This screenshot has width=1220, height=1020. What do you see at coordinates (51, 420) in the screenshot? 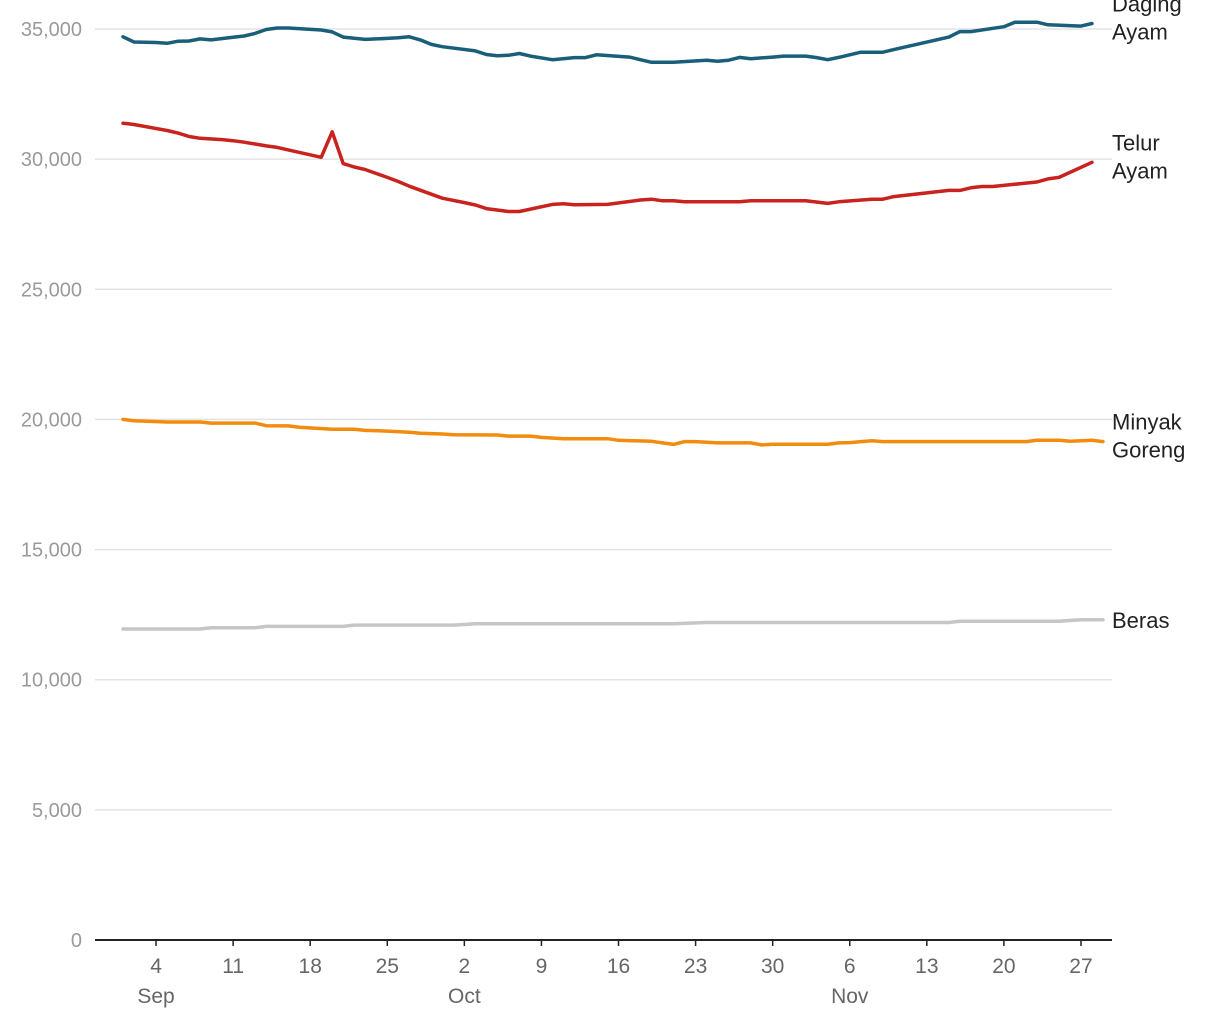
I see `y-tick-label: 20,000` at bounding box center [51, 420].